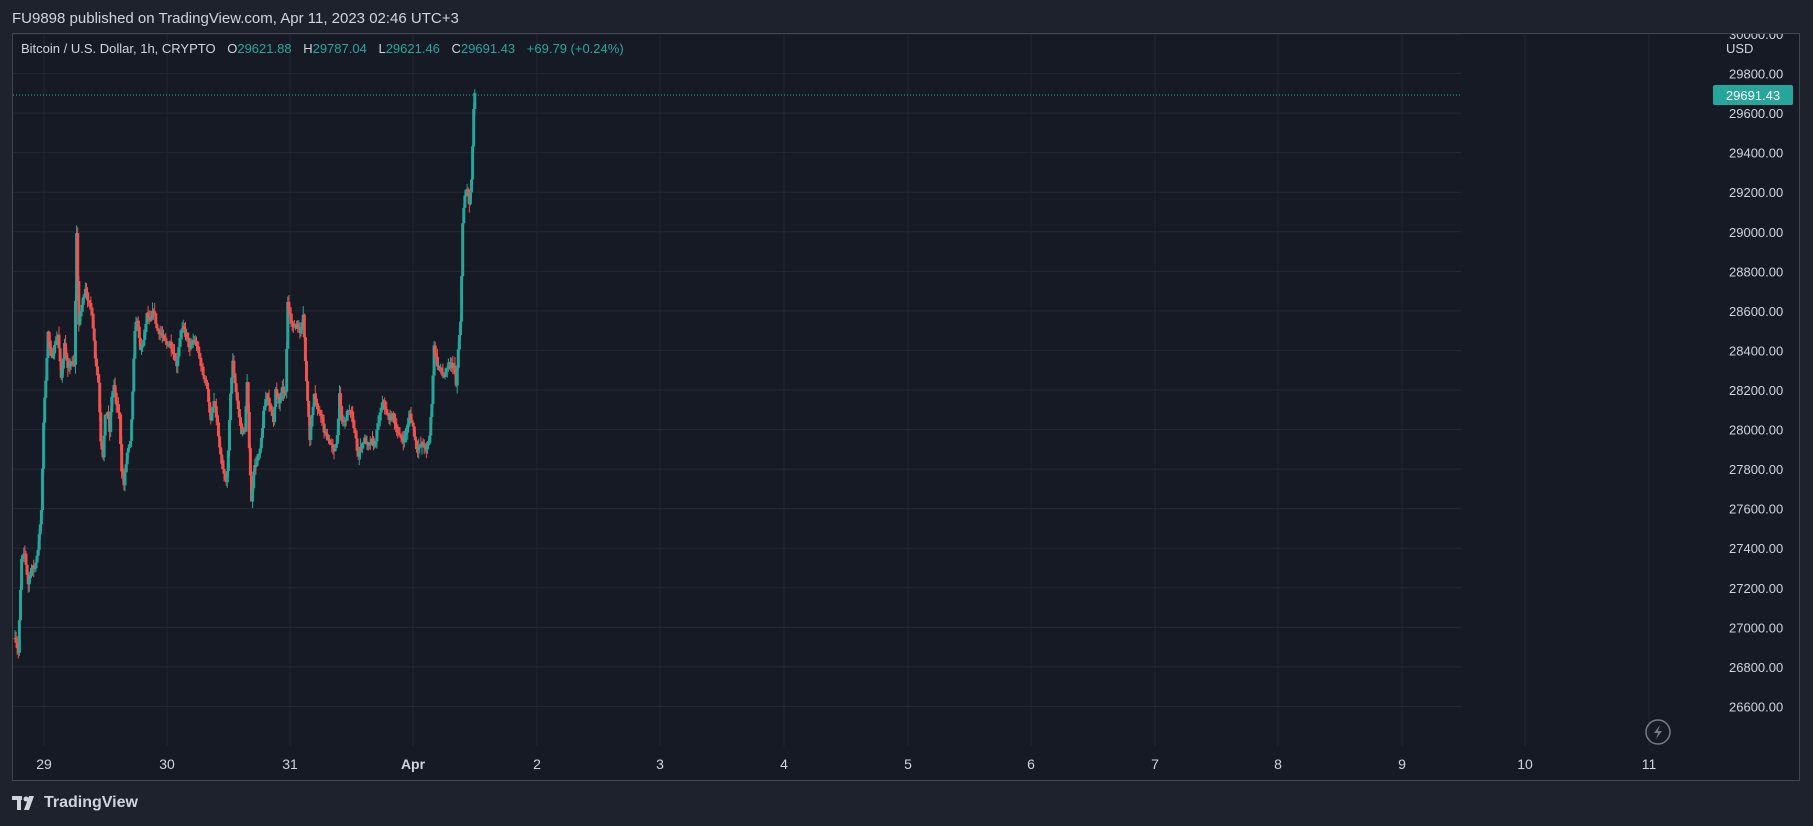 This screenshot has height=826, width=1813. What do you see at coordinates (167, 764) in the screenshot?
I see `time-tick-label: 30` at bounding box center [167, 764].